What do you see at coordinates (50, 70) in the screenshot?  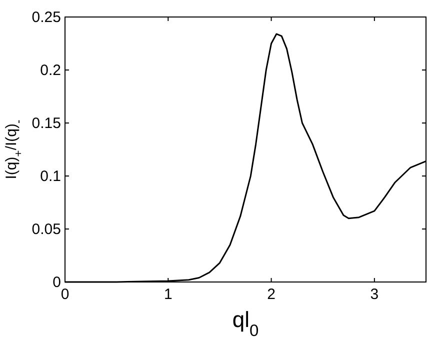 I see `y-tick-label: 0.2` at bounding box center [50, 70].